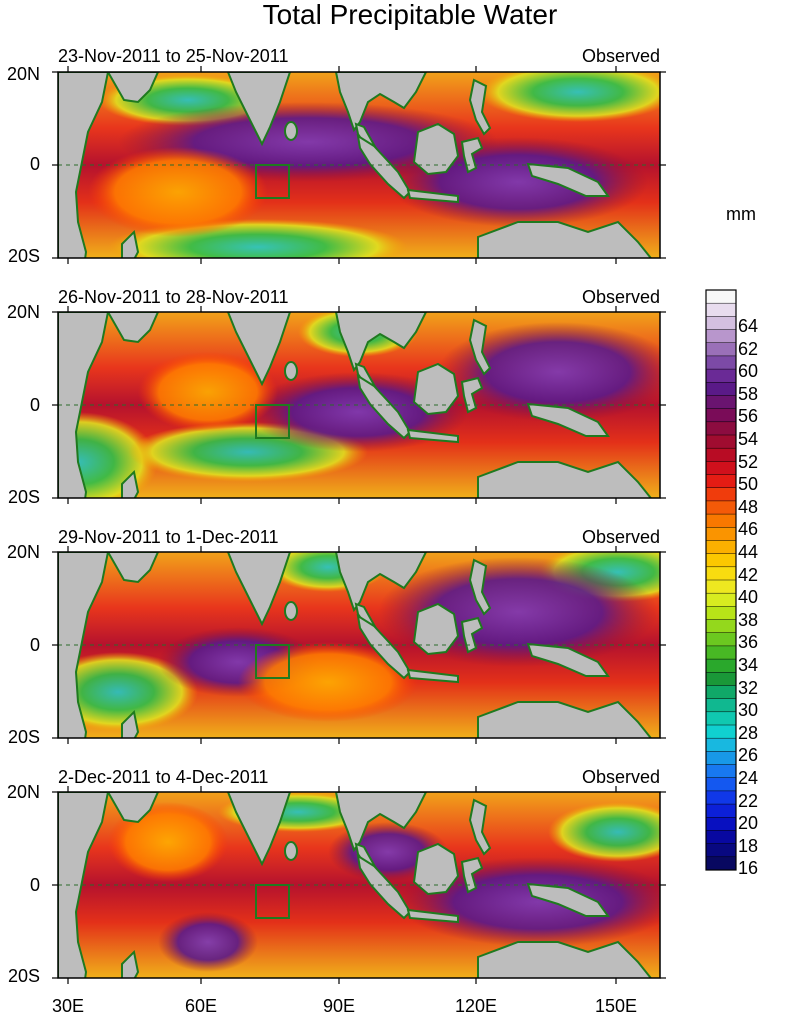 This screenshot has width=788, height=1016. What do you see at coordinates (748, 868) in the screenshot?
I see `colorbar-tick-label: 16` at bounding box center [748, 868].